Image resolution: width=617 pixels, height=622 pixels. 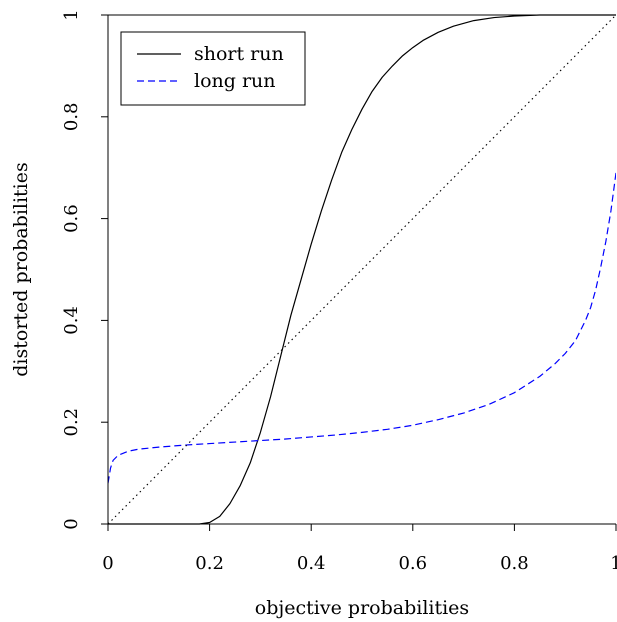 I want to click on y-tick-label: 0.2, so click(x=71, y=422).